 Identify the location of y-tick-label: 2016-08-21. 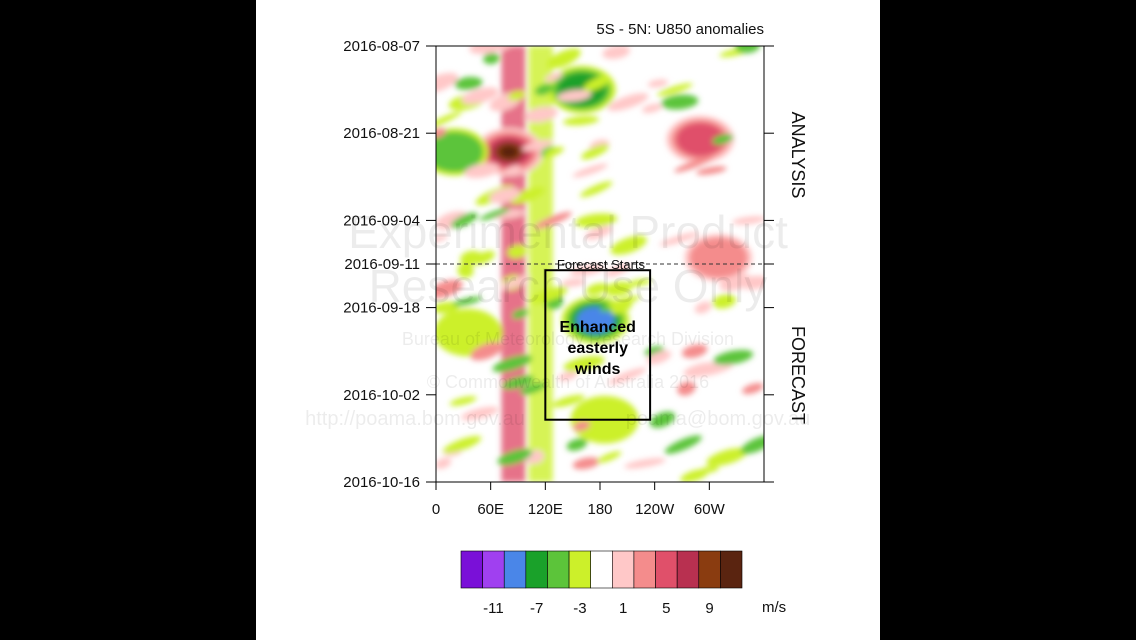
(381, 133).